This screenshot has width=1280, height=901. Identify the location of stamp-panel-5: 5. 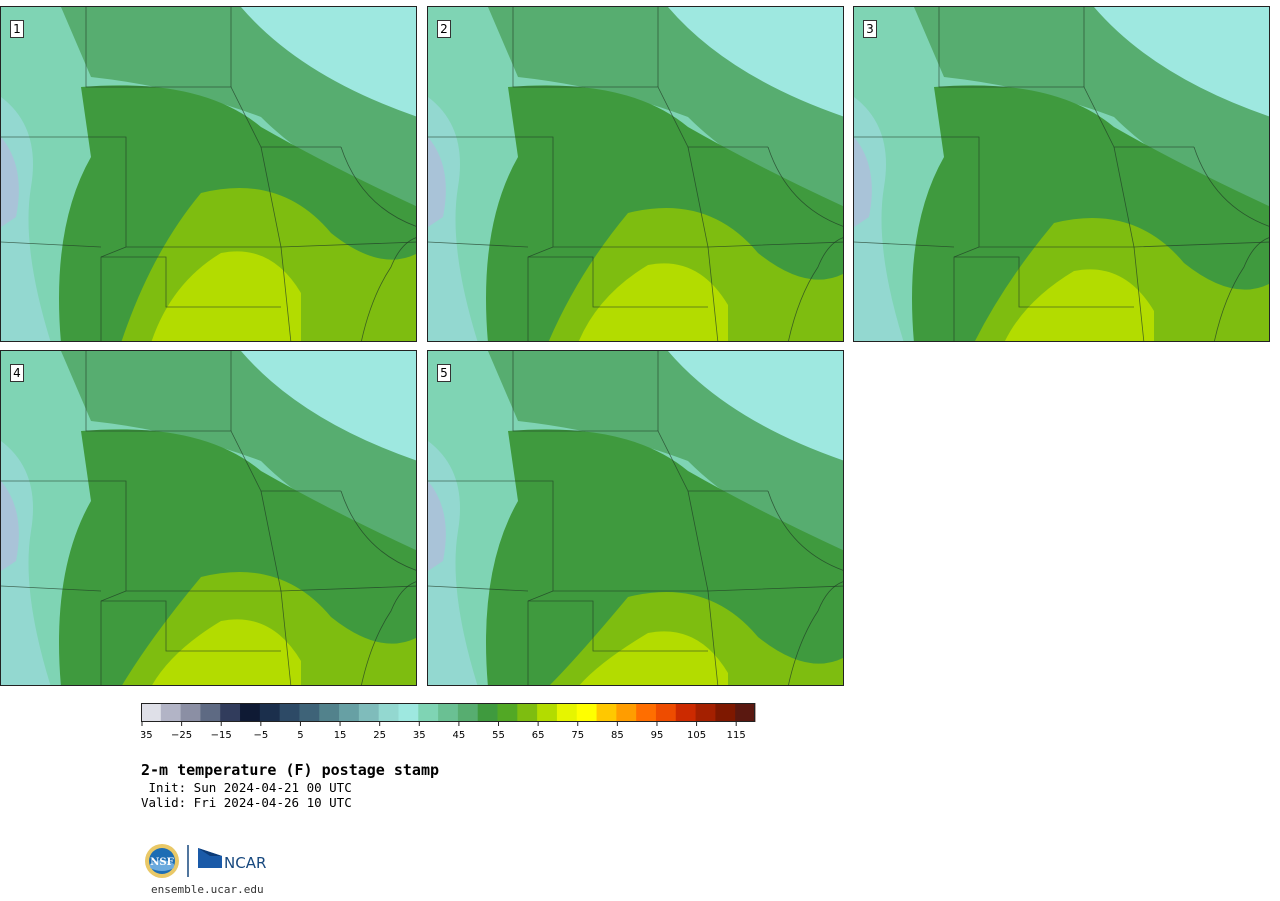
(635, 518).